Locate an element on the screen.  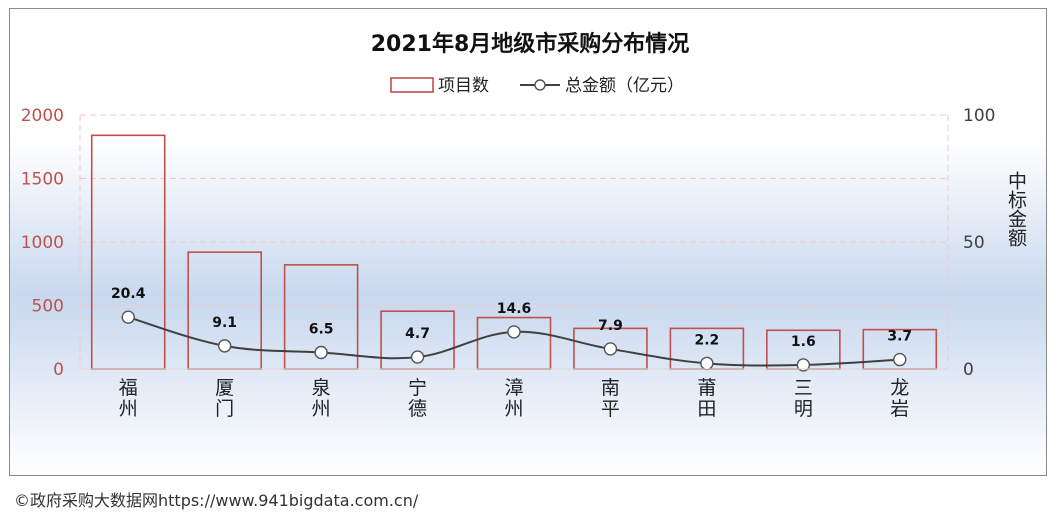
amount-label-7: 1.6 is located at coordinates (803, 342).